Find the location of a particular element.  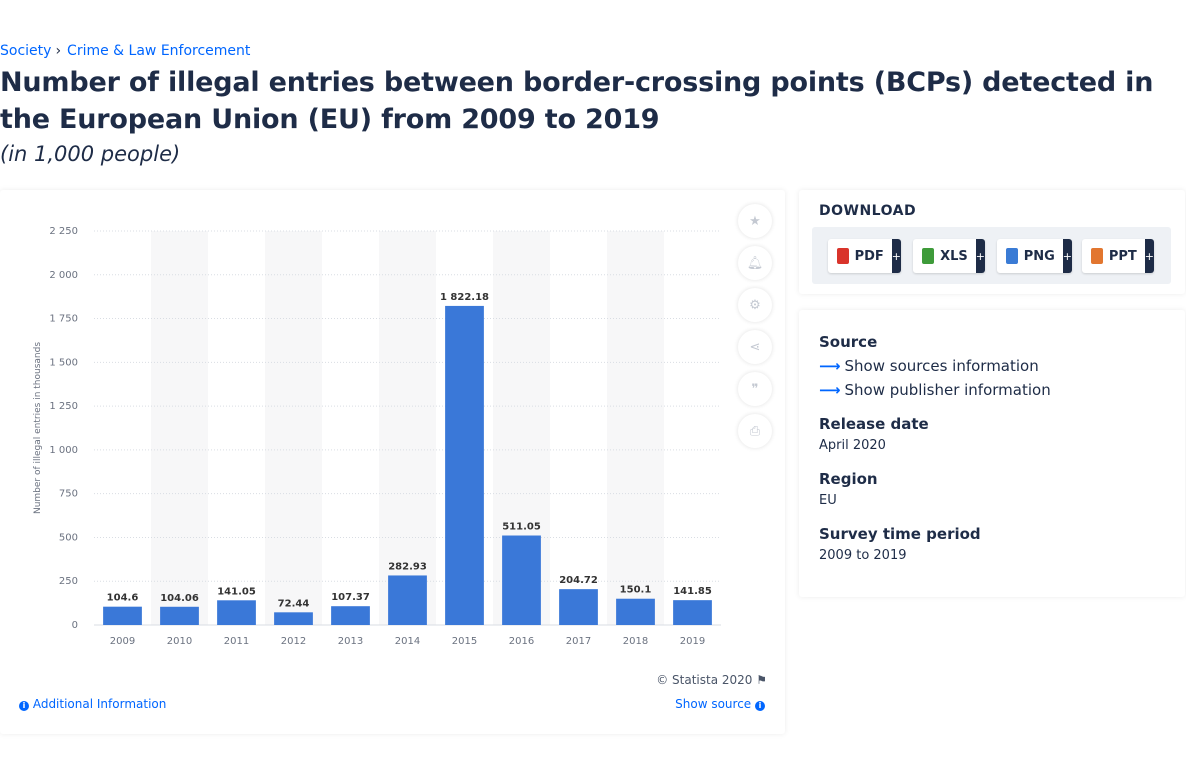

notify-button: 🔔︎ is located at coordinates (755, 263).